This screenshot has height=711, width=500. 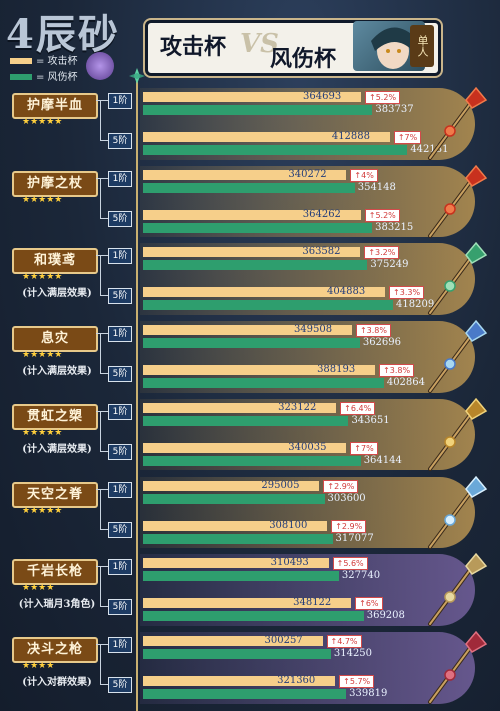 What do you see at coordinates (368, 693) in the screenshot?
I see `value-anemo: 339819` at bounding box center [368, 693].